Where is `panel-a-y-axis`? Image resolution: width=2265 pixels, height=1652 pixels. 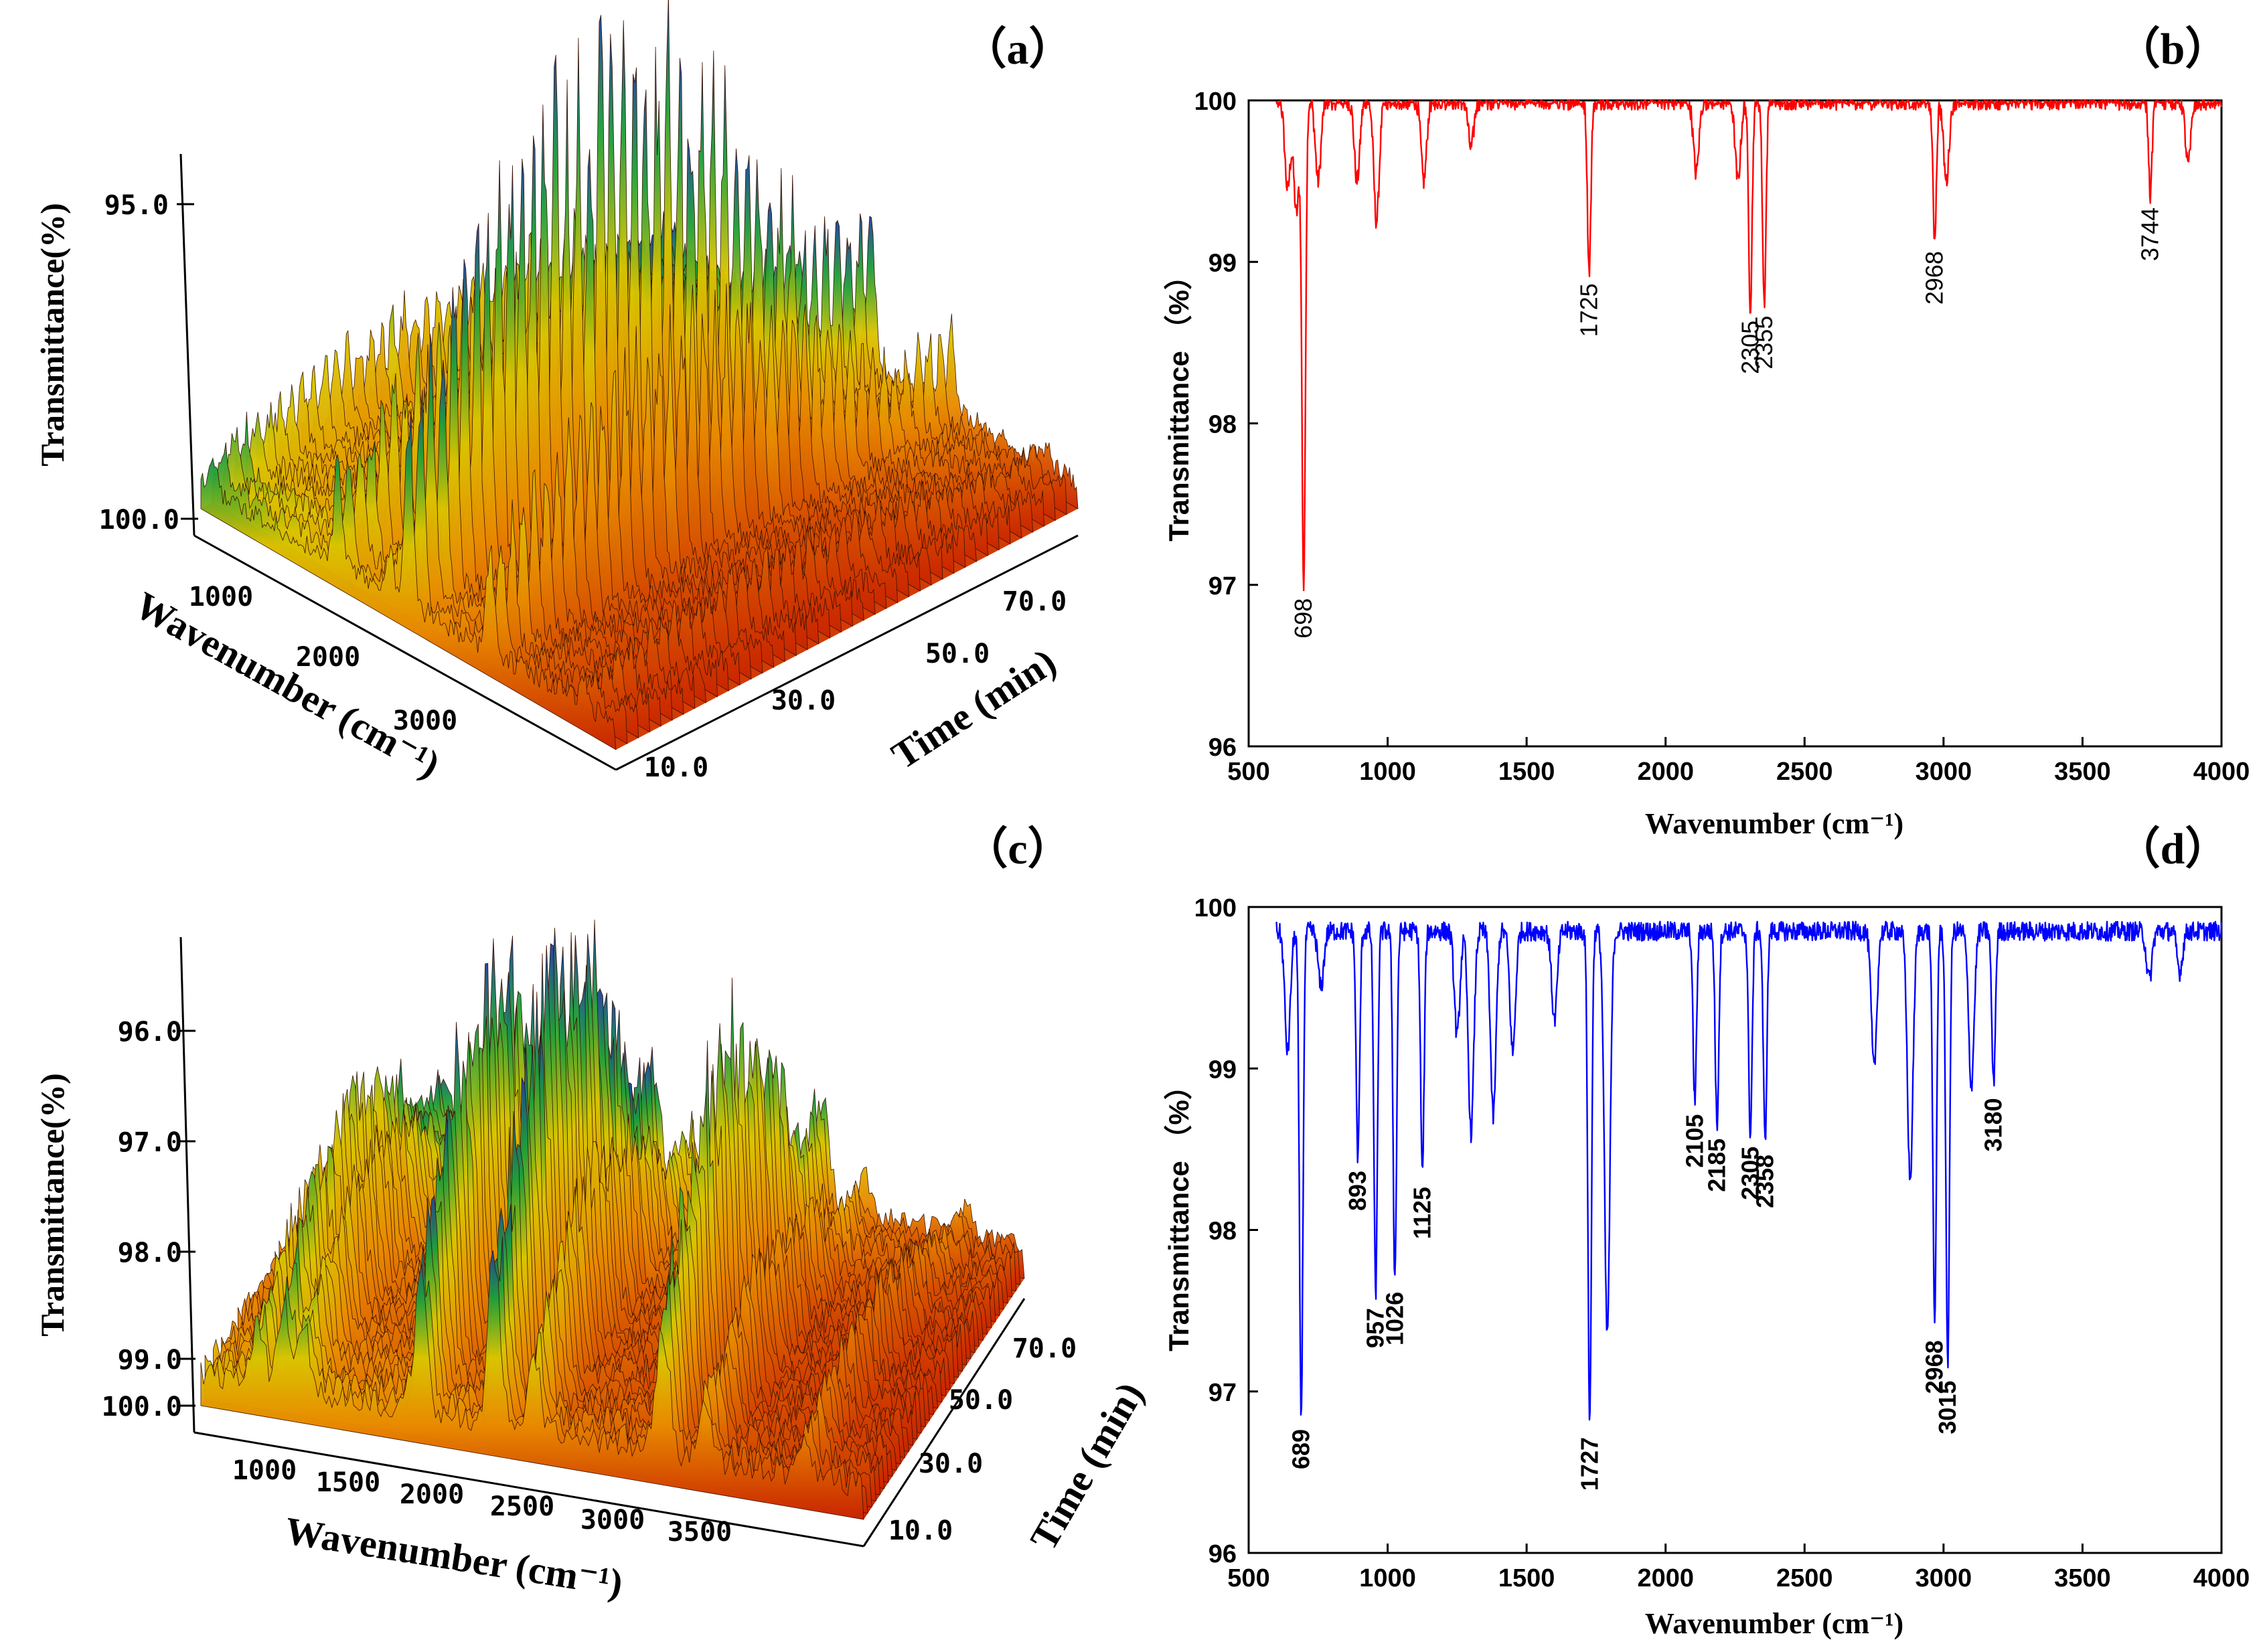 panel-a-y-axis is located at coordinates (847, 653).